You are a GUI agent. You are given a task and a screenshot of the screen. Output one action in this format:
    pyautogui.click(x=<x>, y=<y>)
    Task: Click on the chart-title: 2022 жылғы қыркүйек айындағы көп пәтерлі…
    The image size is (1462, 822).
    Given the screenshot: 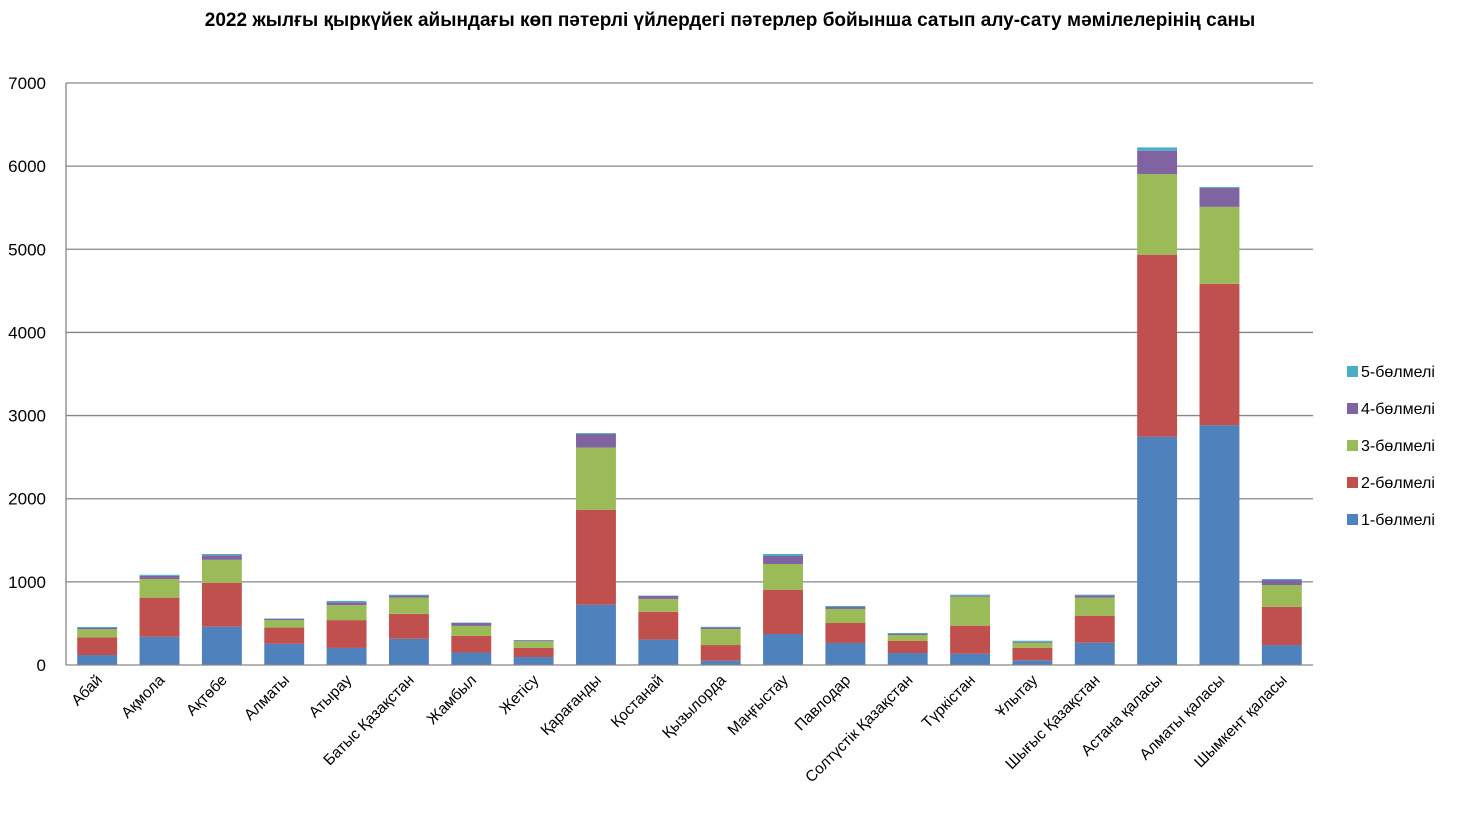 What is the action you would take?
    pyautogui.click(x=730, y=20)
    